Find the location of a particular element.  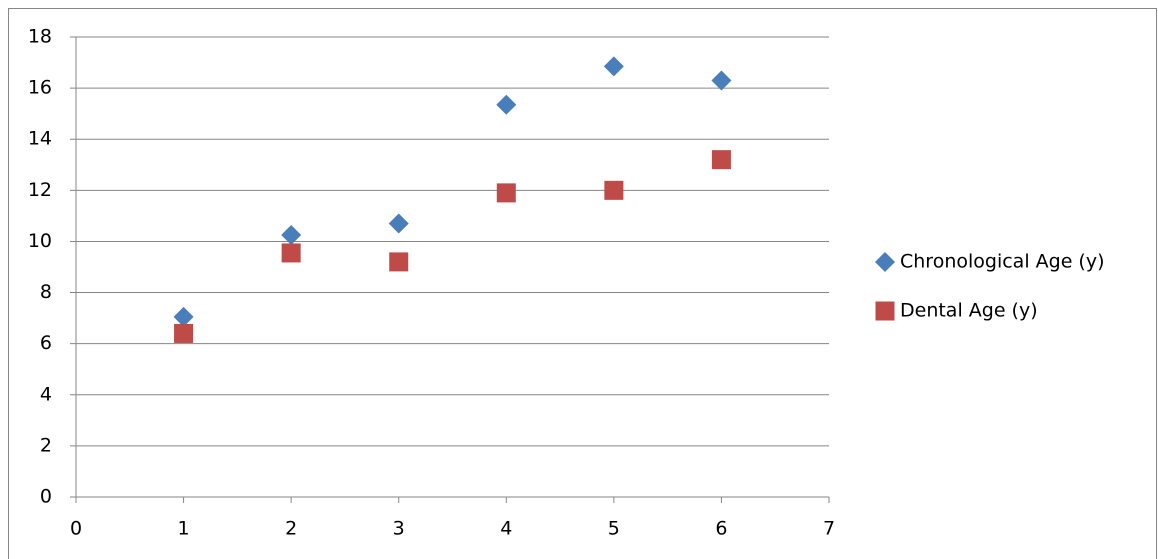

y-tick-label: 10 is located at coordinates (40, 241).